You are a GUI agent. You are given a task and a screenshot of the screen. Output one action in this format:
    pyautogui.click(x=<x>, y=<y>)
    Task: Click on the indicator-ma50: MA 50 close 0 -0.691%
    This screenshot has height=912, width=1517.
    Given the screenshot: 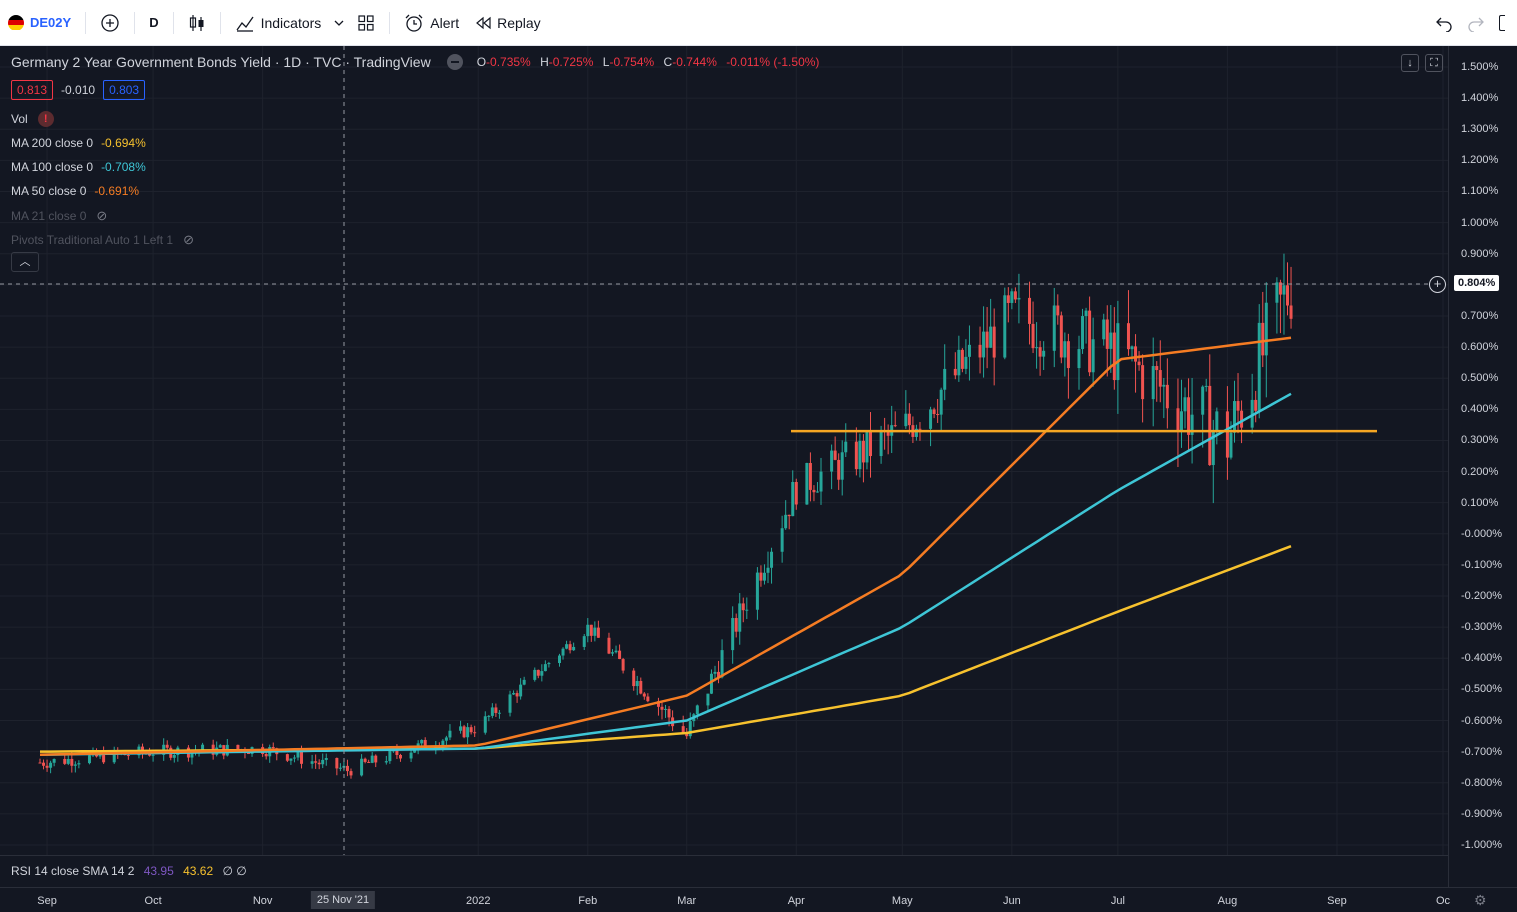 What is the action you would take?
    pyautogui.click(x=75, y=191)
    